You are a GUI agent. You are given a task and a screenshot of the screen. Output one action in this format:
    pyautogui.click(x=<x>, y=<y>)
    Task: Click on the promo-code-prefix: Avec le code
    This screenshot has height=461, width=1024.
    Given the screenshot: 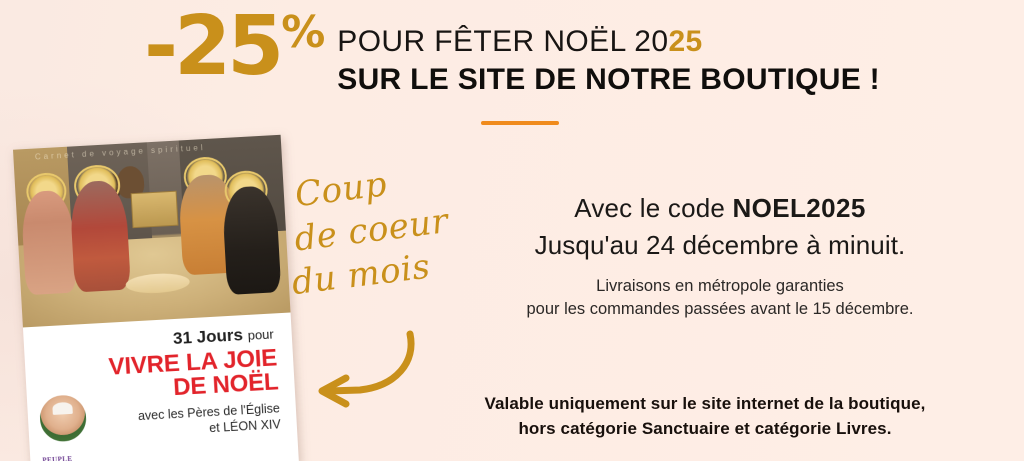 What is the action you would take?
    pyautogui.click(x=653, y=208)
    